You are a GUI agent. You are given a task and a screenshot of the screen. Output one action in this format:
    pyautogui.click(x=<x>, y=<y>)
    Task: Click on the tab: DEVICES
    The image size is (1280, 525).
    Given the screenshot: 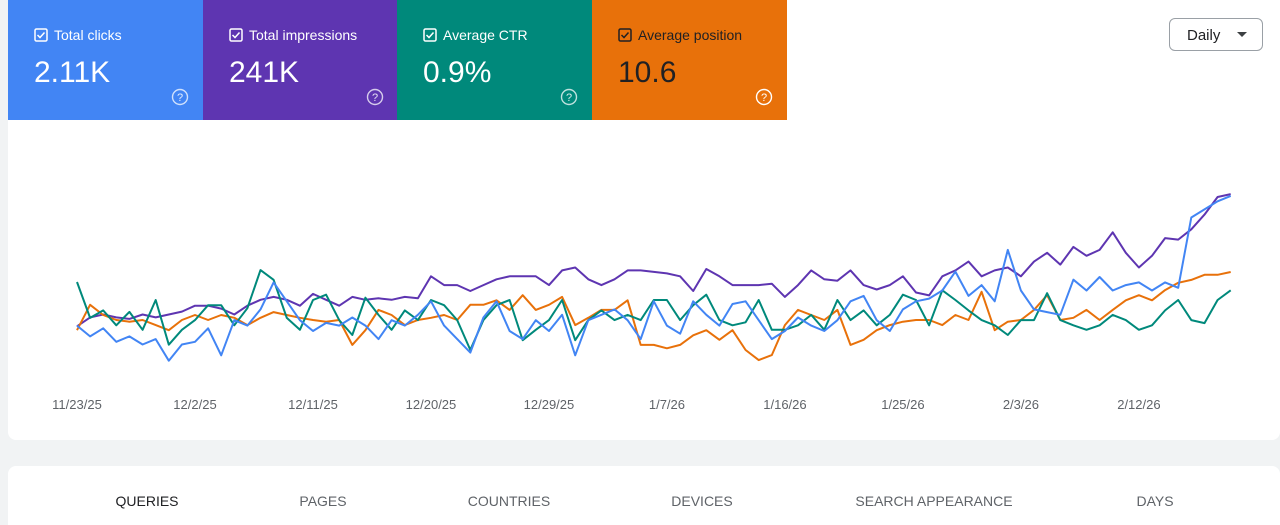 What is the action you would take?
    pyautogui.click(x=702, y=501)
    